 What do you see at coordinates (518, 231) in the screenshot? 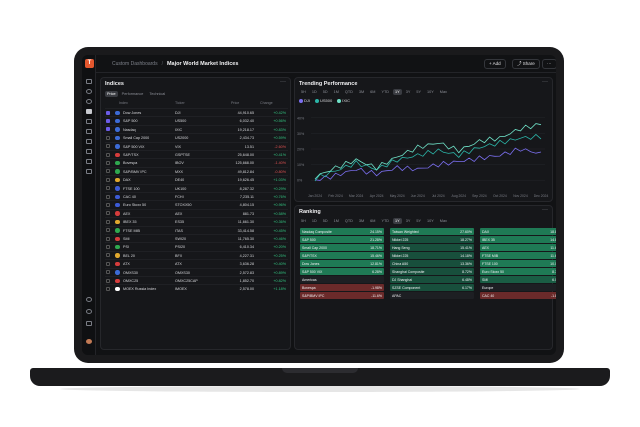
I see `ranking-cell: DAX 18.85%` at bounding box center [518, 231].